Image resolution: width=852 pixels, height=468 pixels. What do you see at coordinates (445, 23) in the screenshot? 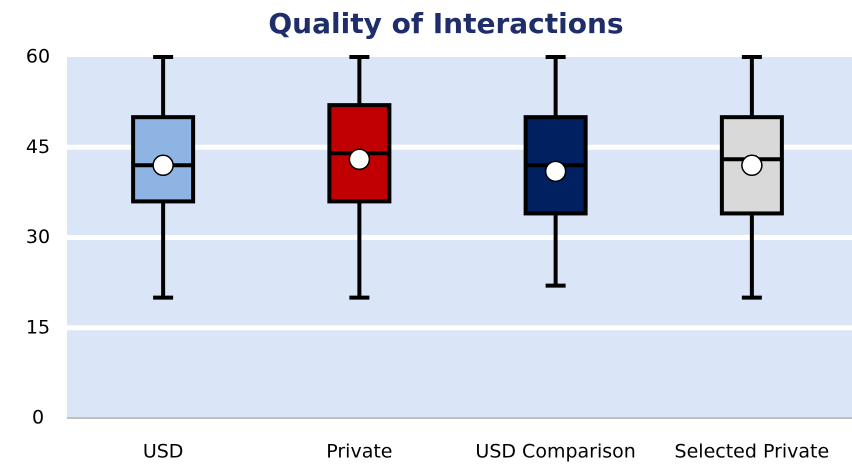
I see `chart-title: Quality of Interactions` at bounding box center [445, 23].